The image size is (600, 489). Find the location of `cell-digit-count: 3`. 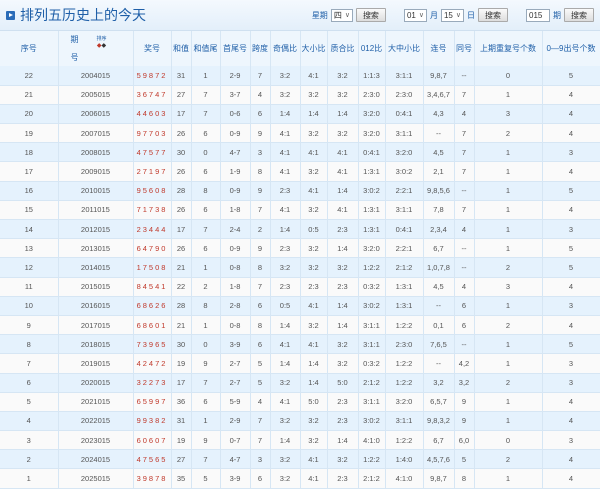

cell-digit-count: 3 is located at coordinates (571, 306).